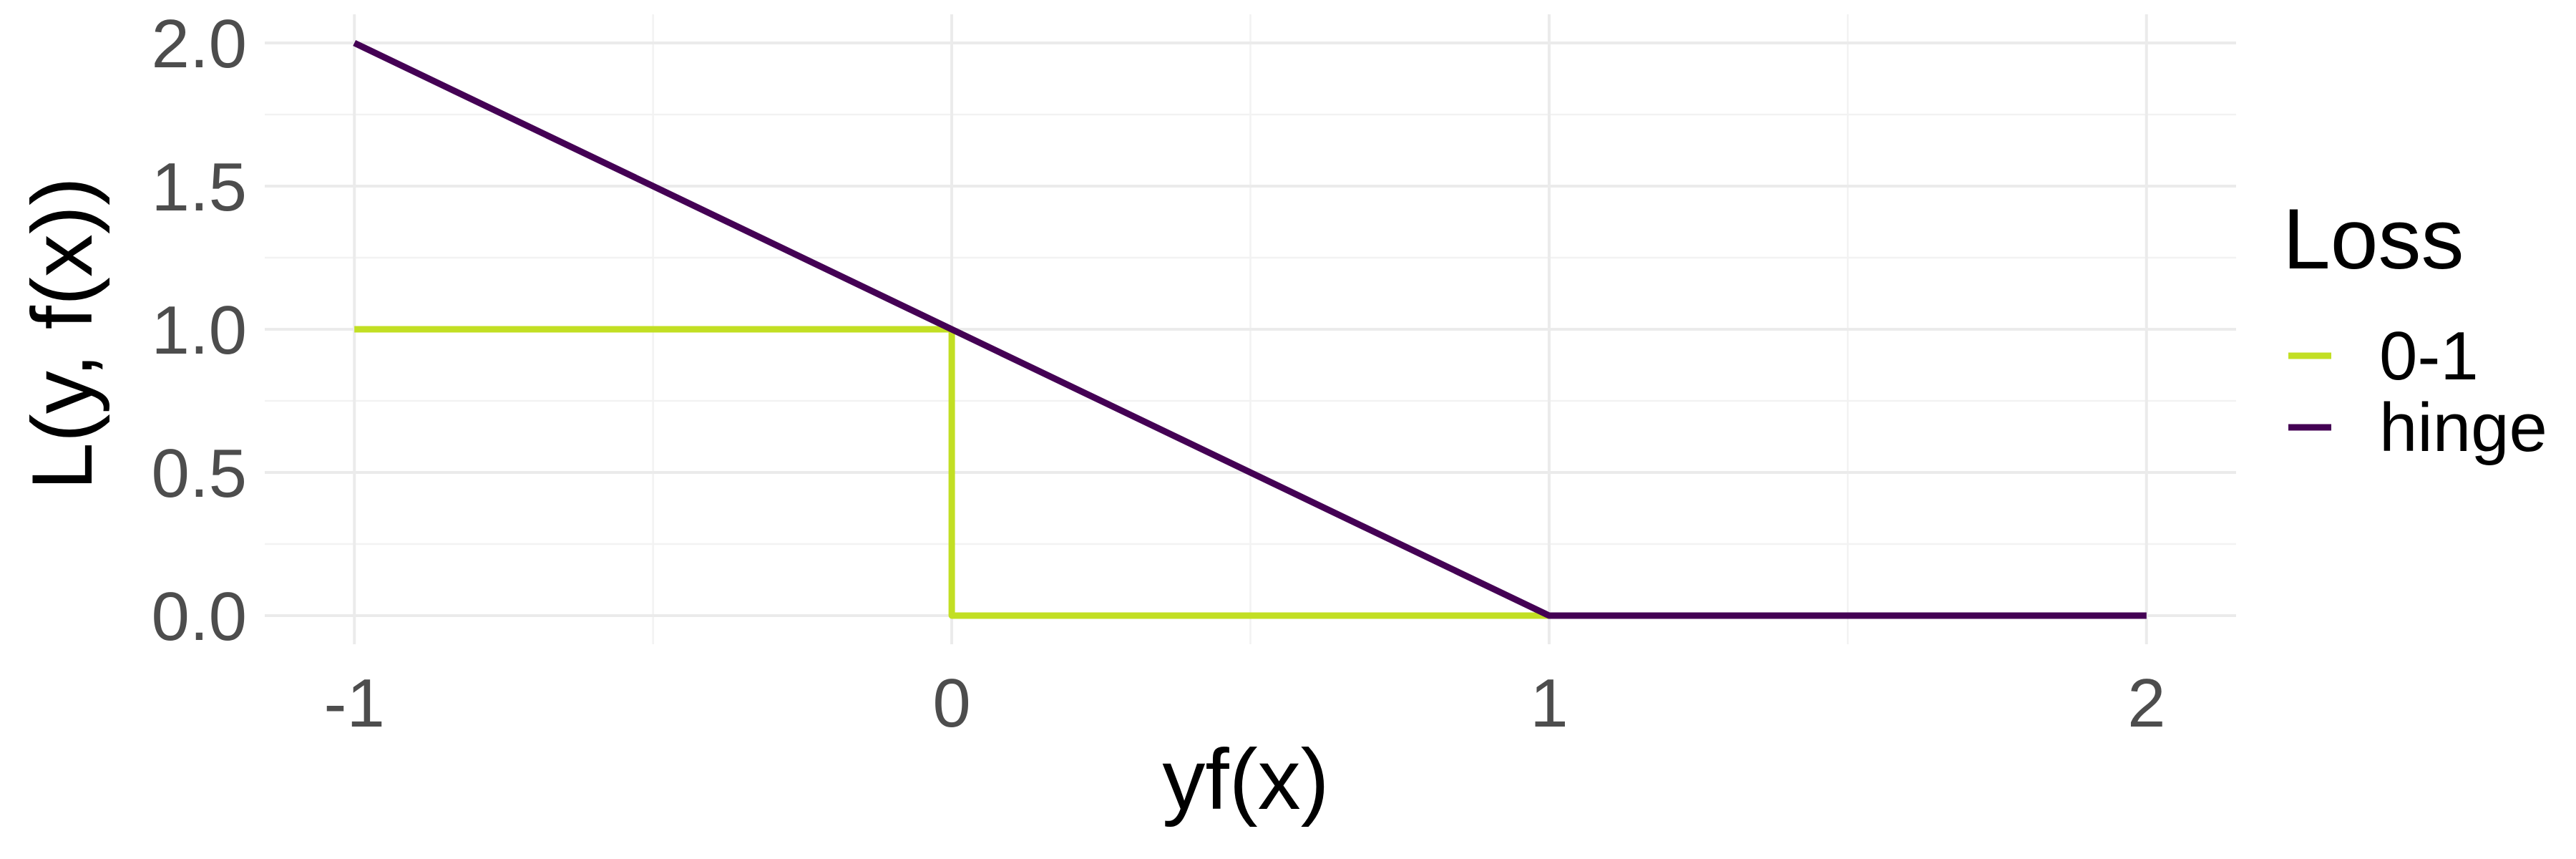 The height and width of the screenshot is (859, 2576). I want to click on y-axis-title: L(y, f(x)), so click(62, 333).